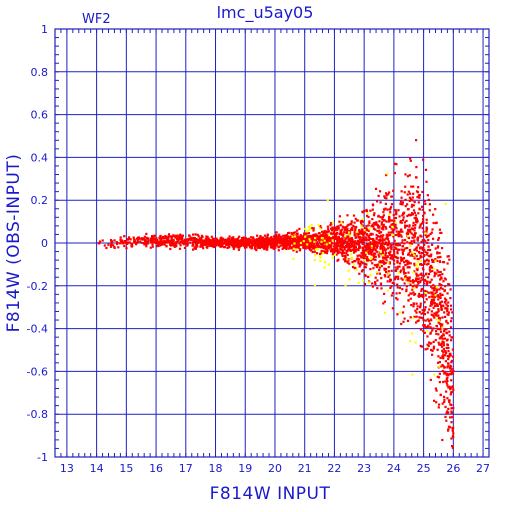 This screenshot has width=512, height=512. Describe the element at coordinates (37, 329) in the screenshot. I see `y-tick-label: -0.4` at that location.